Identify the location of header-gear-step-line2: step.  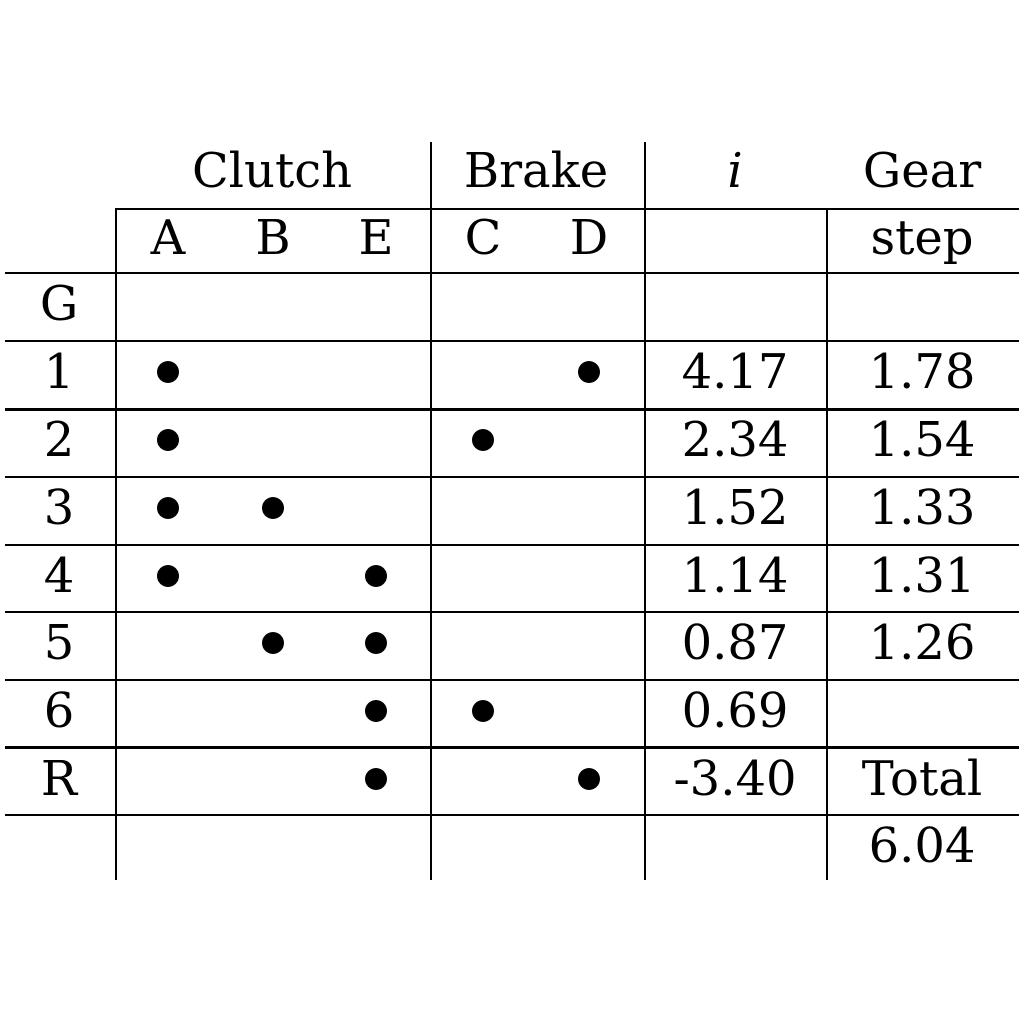
(922, 238).